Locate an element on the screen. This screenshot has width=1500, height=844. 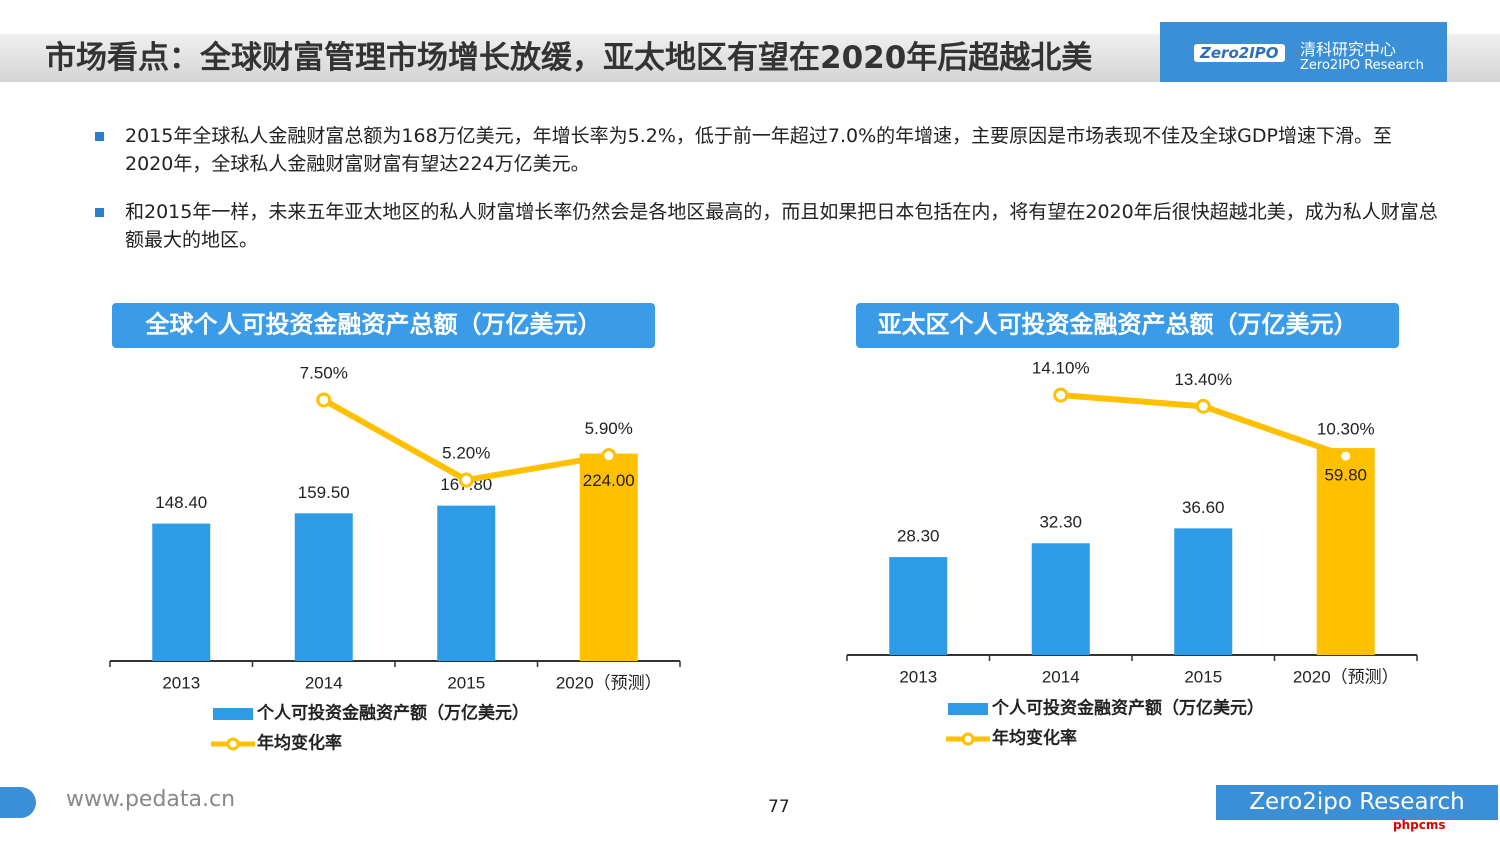
footer-brand: Zero2ipo Research is located at coordinates (1357, 802).